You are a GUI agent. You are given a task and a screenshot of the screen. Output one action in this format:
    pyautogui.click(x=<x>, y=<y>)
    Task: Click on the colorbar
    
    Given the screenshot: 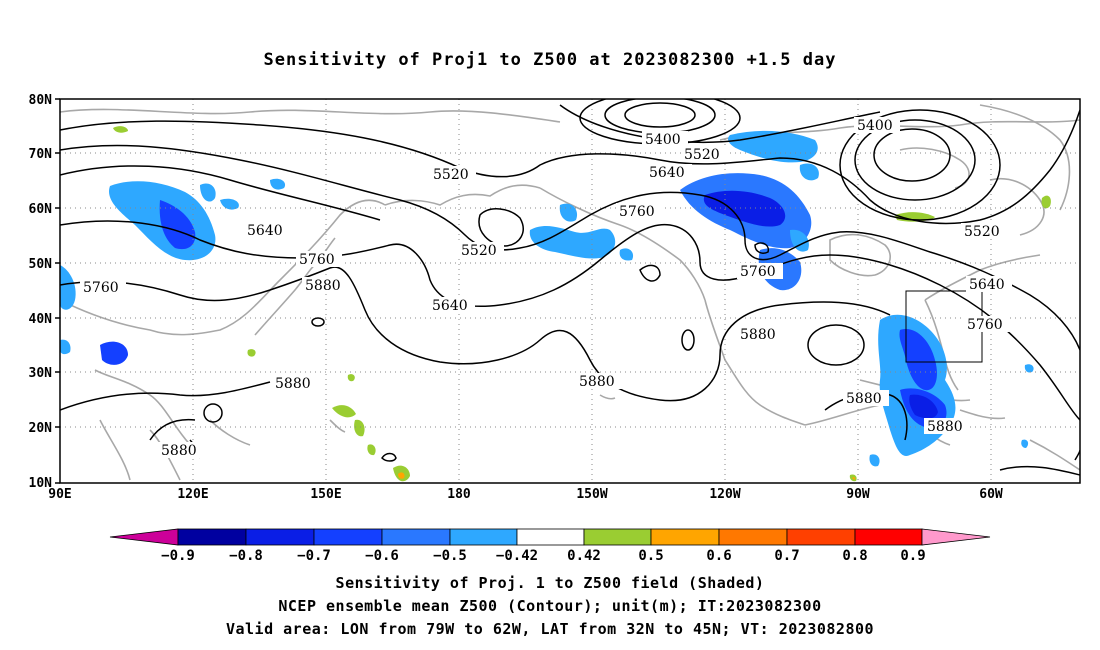 What is the action you would take?
    pyautogui.click(x=550, y=537)
    